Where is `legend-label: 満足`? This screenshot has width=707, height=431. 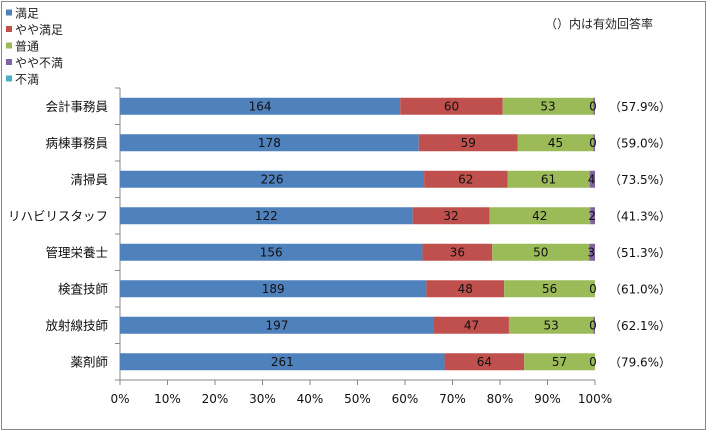
legend-label: 満足 is located at coordinates (27, 14).